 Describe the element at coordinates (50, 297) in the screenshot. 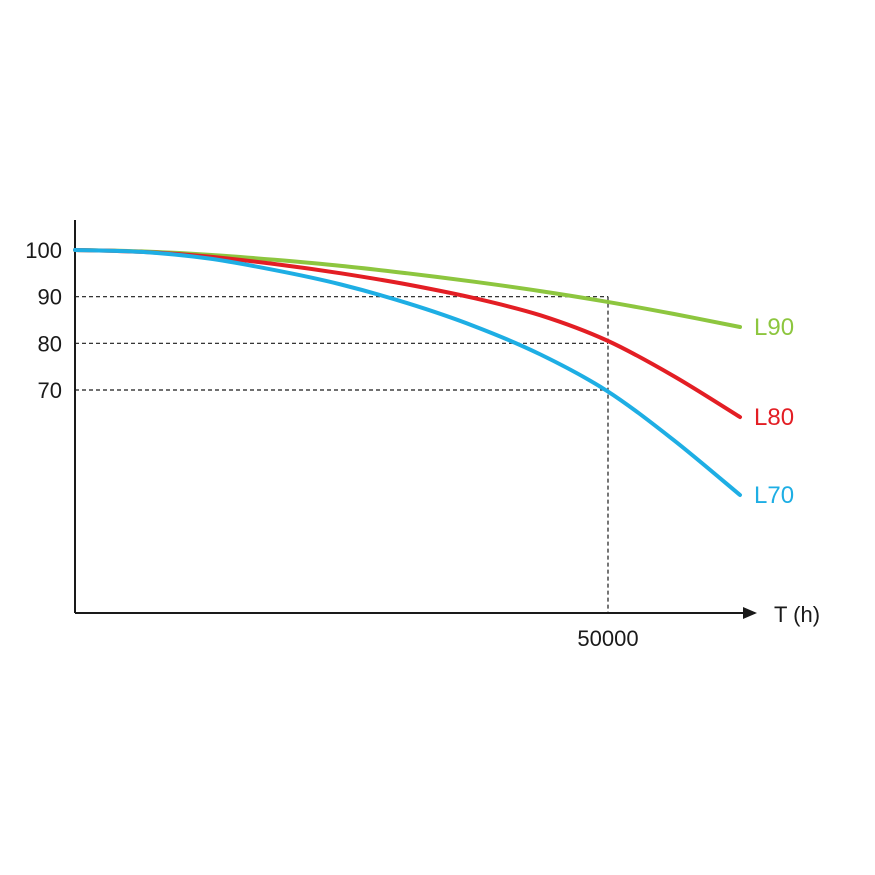

I see `y-tick-label: 90` at that location.